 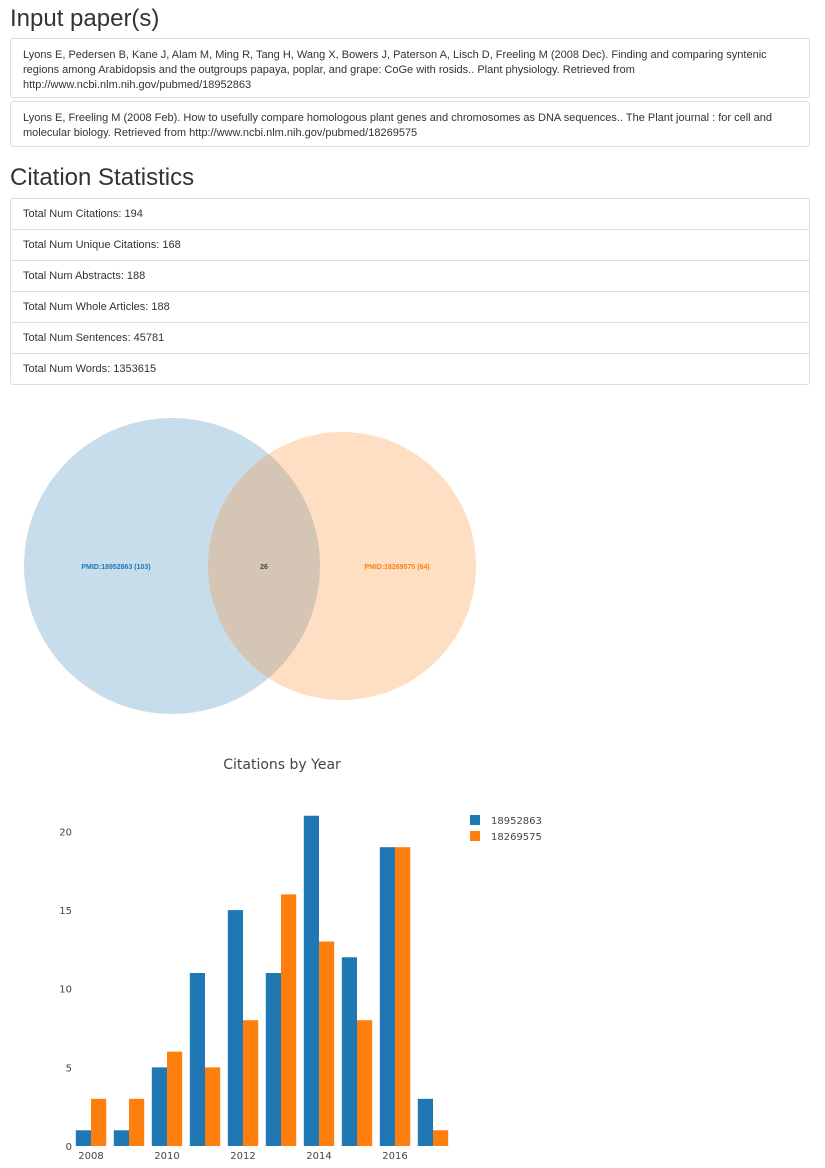 What do you see at coordinates (264, 567) in the screenshot?
I see `venn-label-overlap: 26` at bounding box center [264, 567].